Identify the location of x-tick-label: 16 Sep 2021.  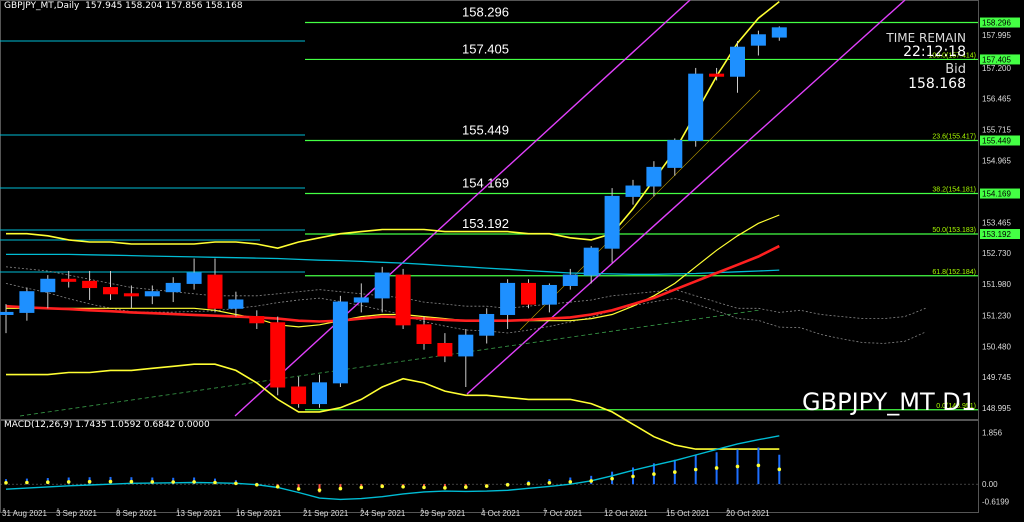
(259, 513).